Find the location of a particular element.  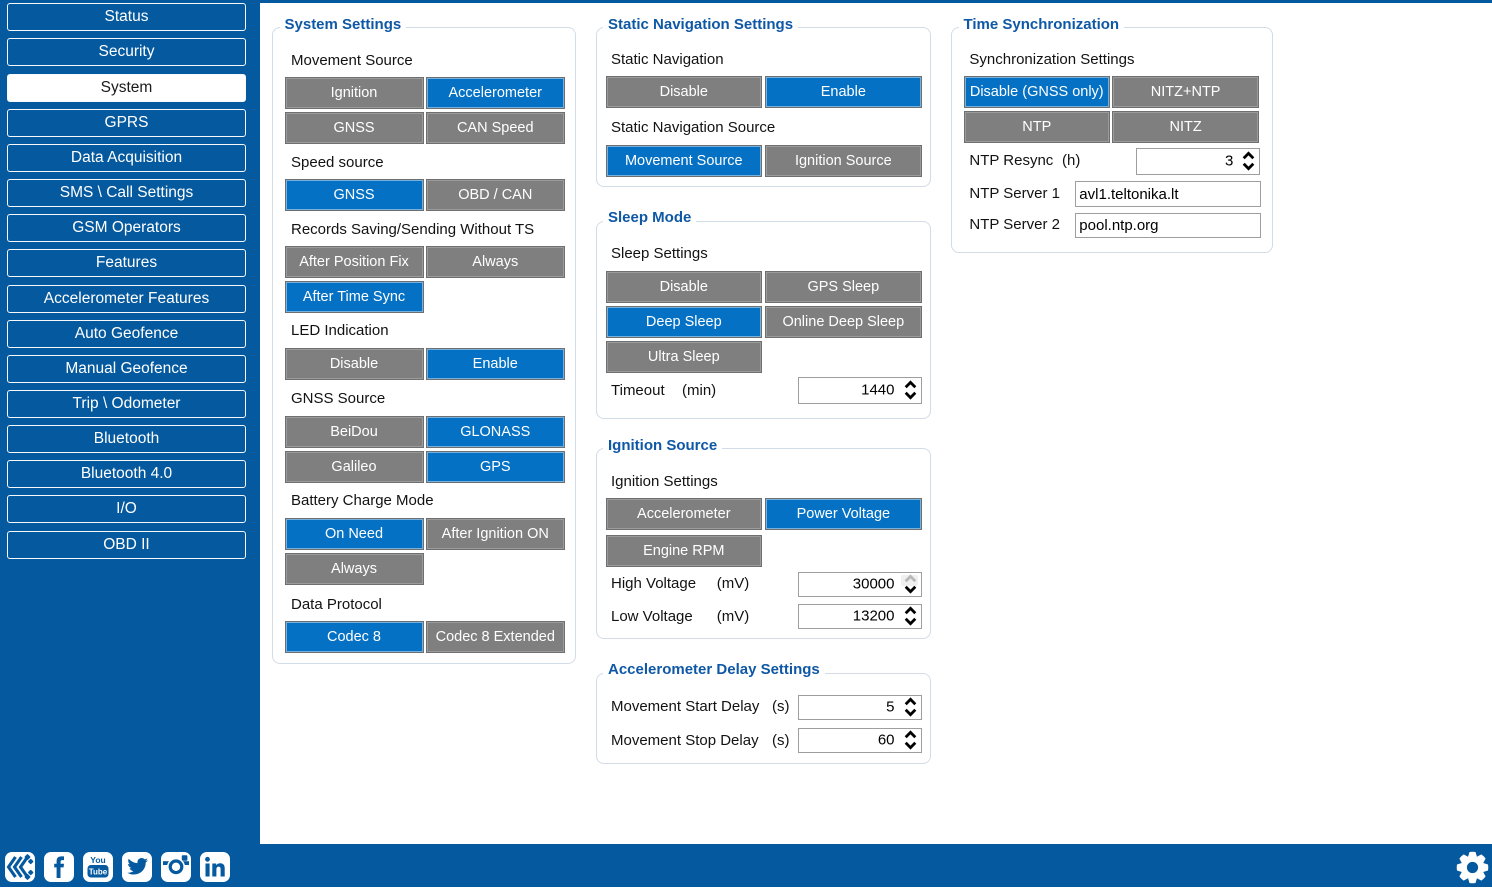

svg-text: Tube is located at coordinates (97, 872).